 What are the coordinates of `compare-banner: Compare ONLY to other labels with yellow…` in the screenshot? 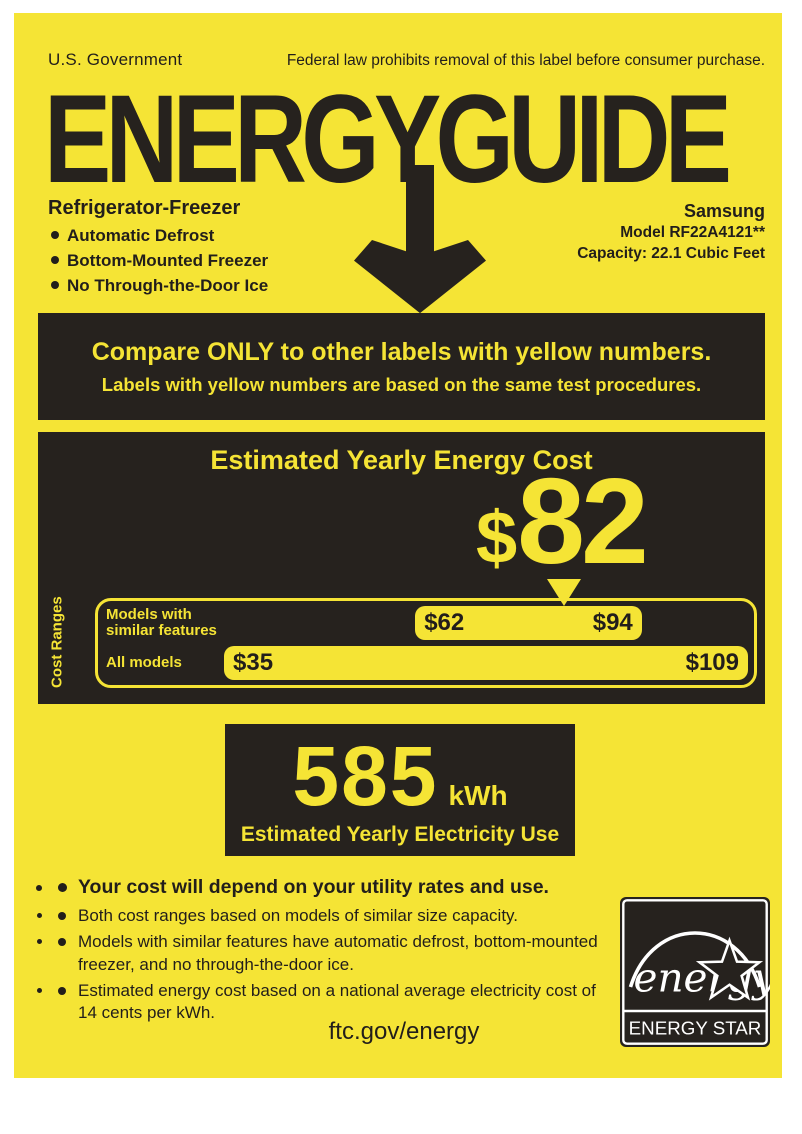 It's located at (401, 366).